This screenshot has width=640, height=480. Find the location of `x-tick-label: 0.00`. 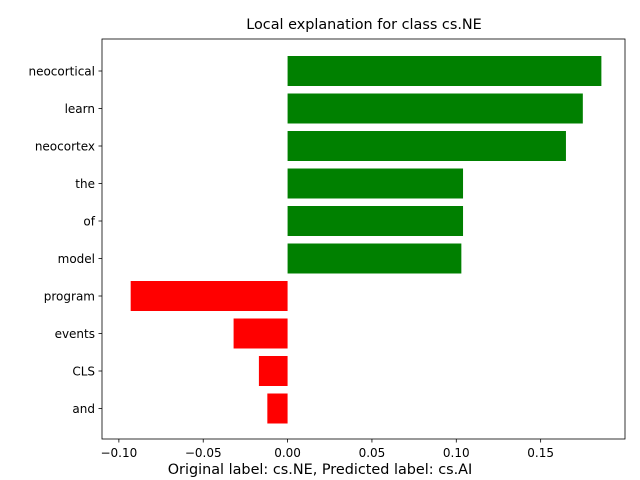

x-tick-label: 0.00 is located at coordinates (287, 453).